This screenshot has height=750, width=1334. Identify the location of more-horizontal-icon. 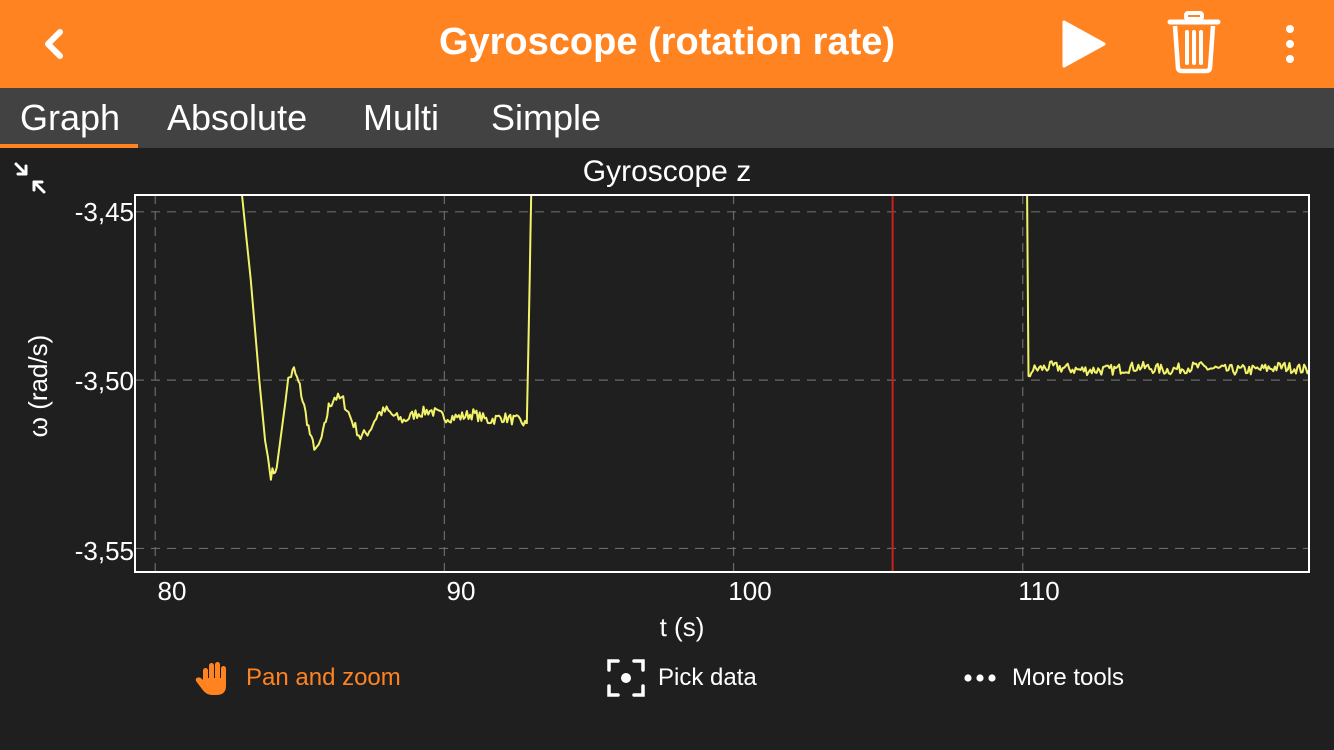
(980, 678).